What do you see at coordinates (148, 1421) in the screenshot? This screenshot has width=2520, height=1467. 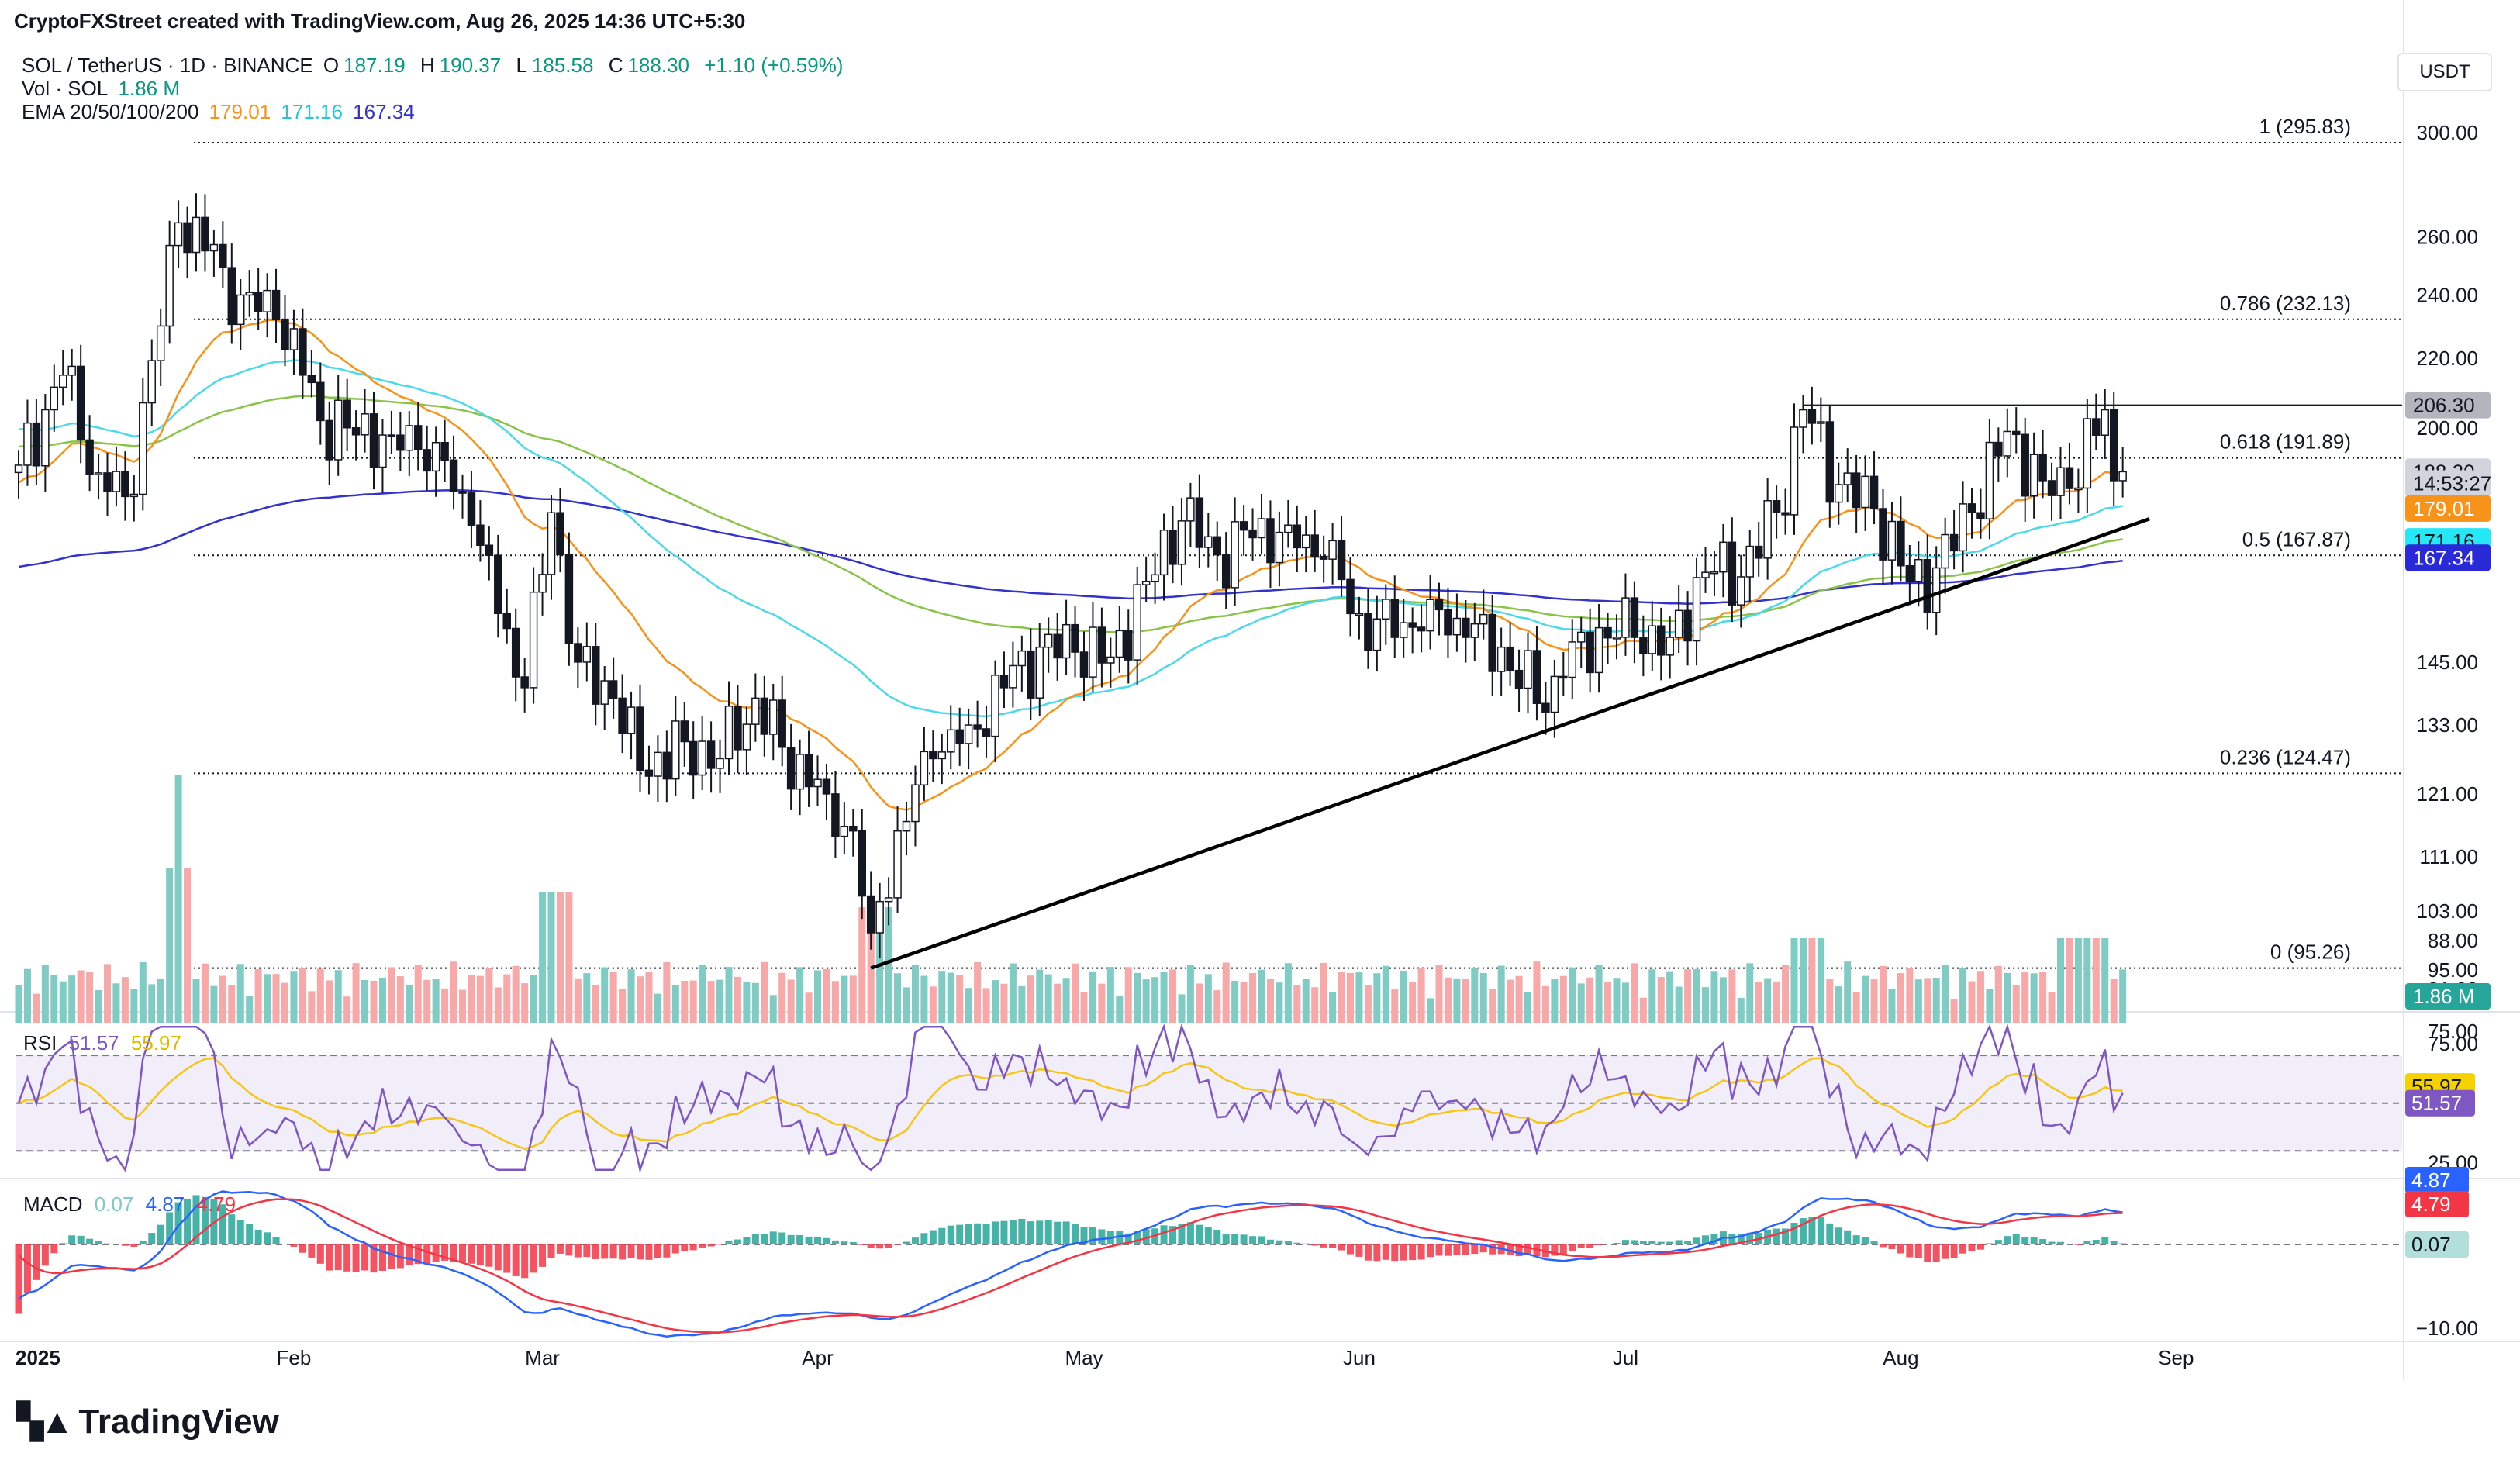 I see `tradingview-logo: ▚▲ TradingView` at bounding box center [148, 1421].